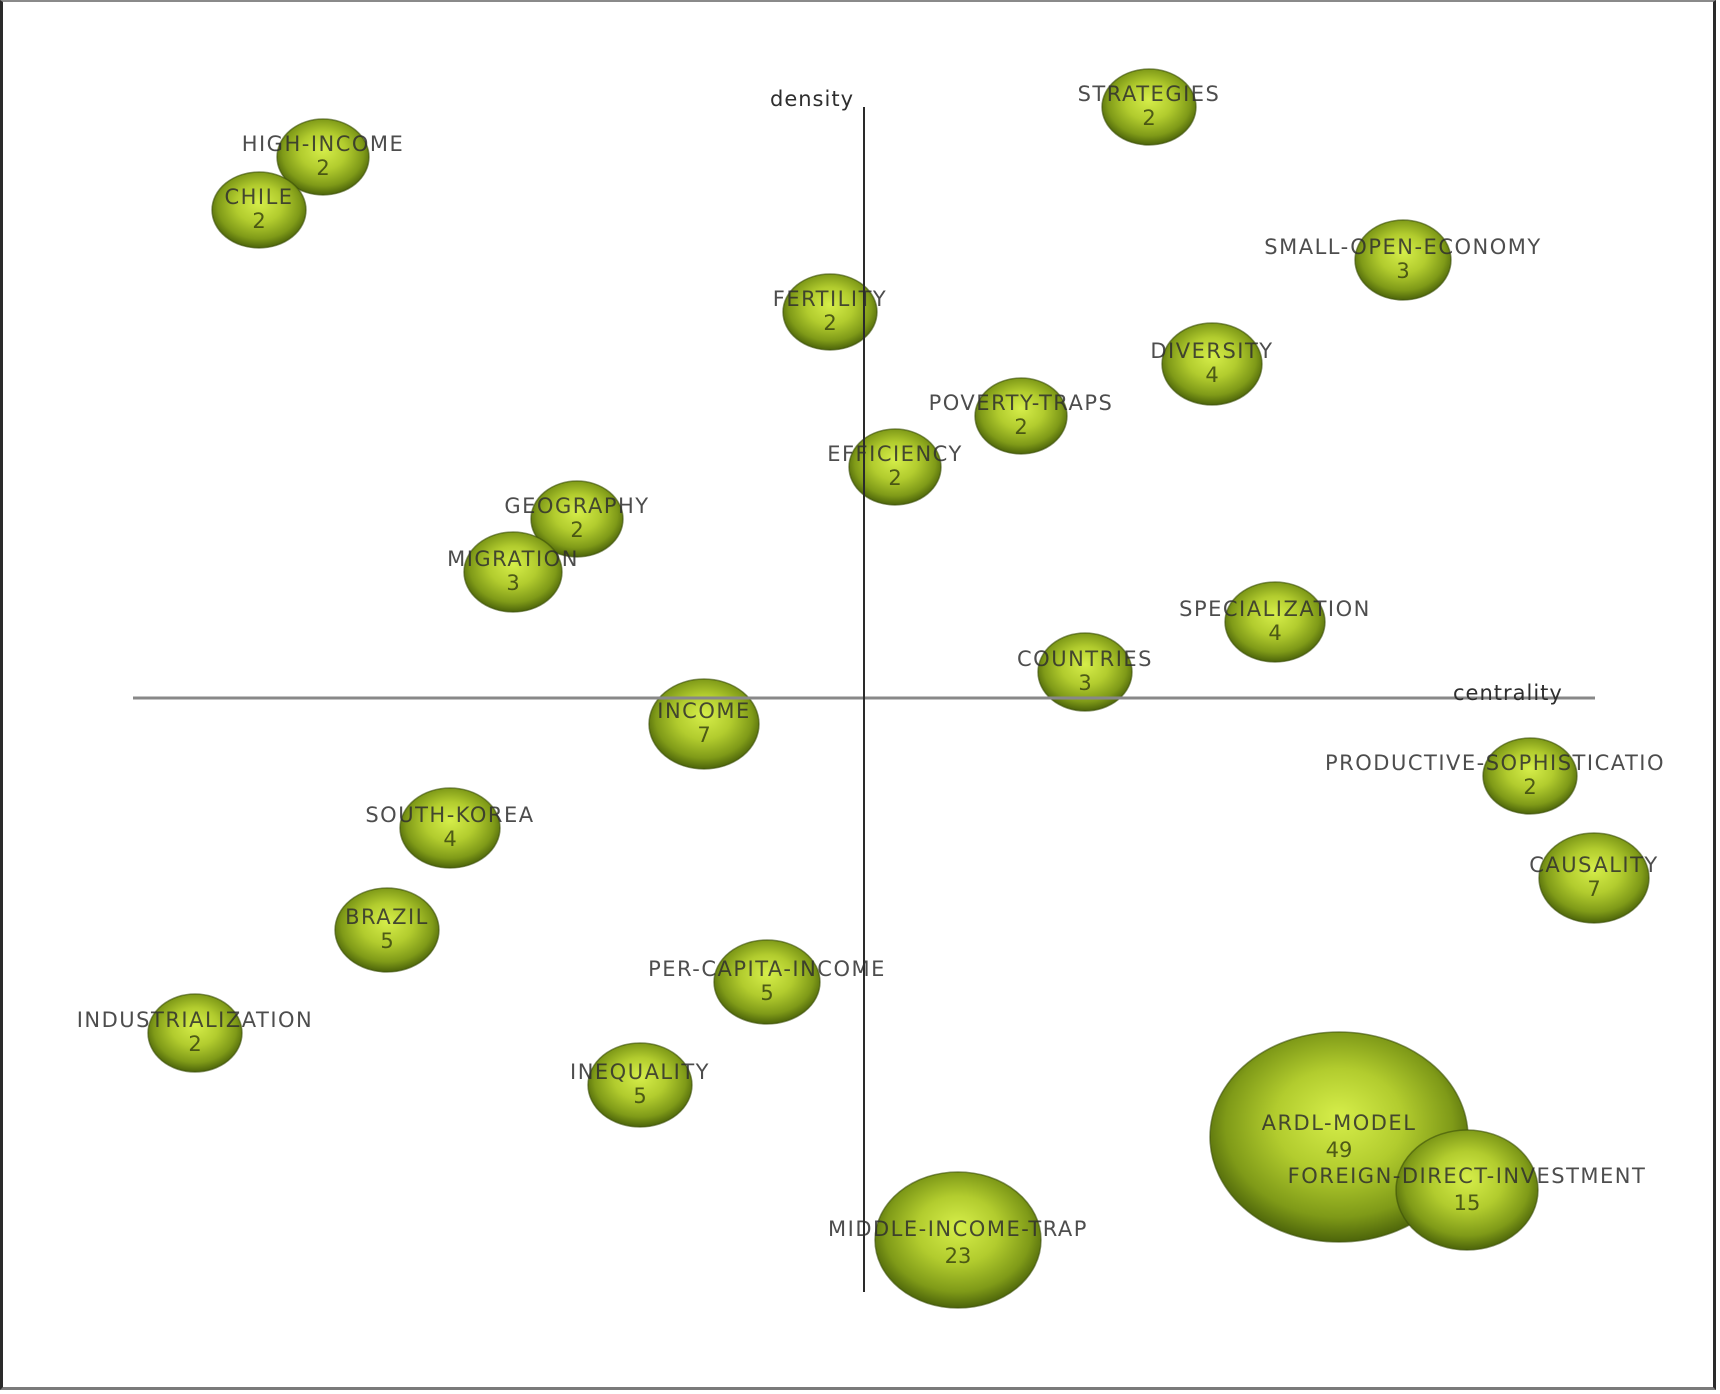  I want to click on theme-label-causality: CAUSALITY, so click(1594, 865).